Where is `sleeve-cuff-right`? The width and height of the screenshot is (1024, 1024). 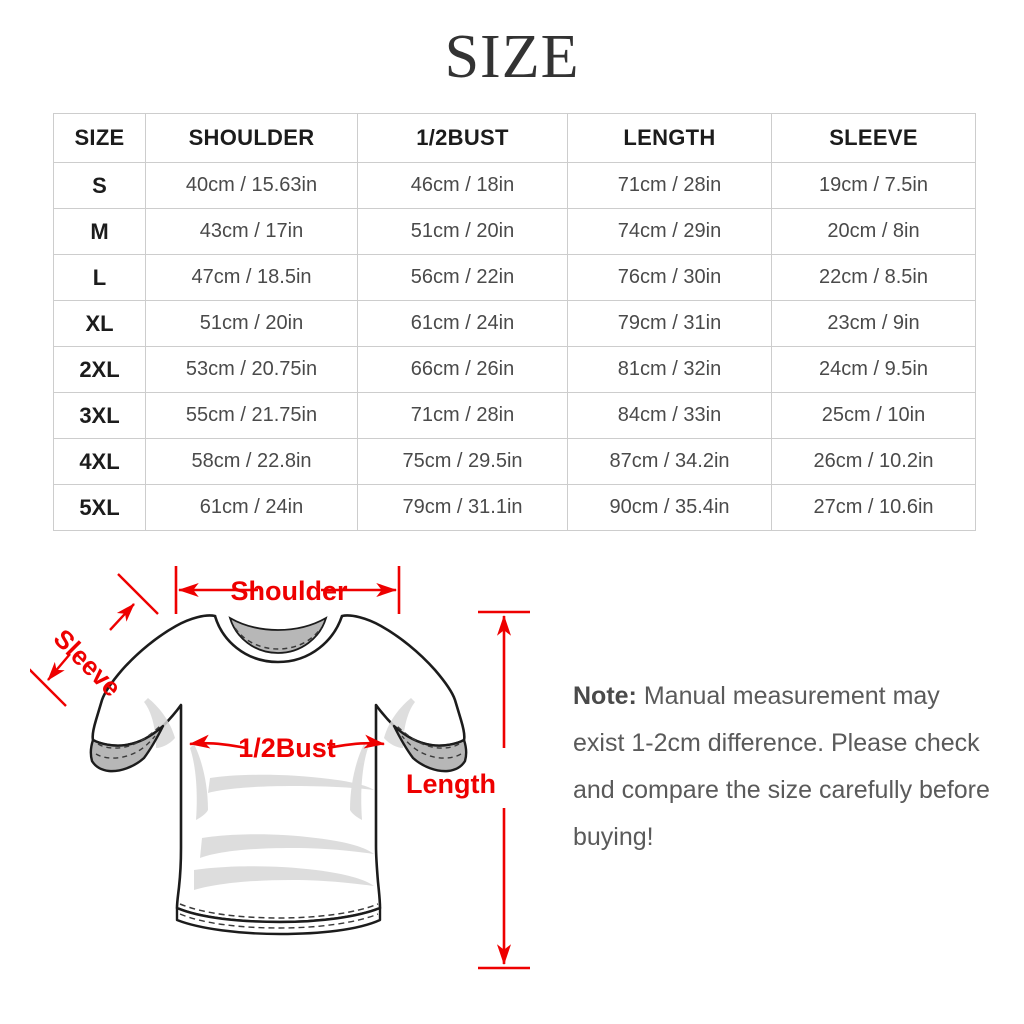 sleeve-cuff-right is located at coordinates (430, 748).